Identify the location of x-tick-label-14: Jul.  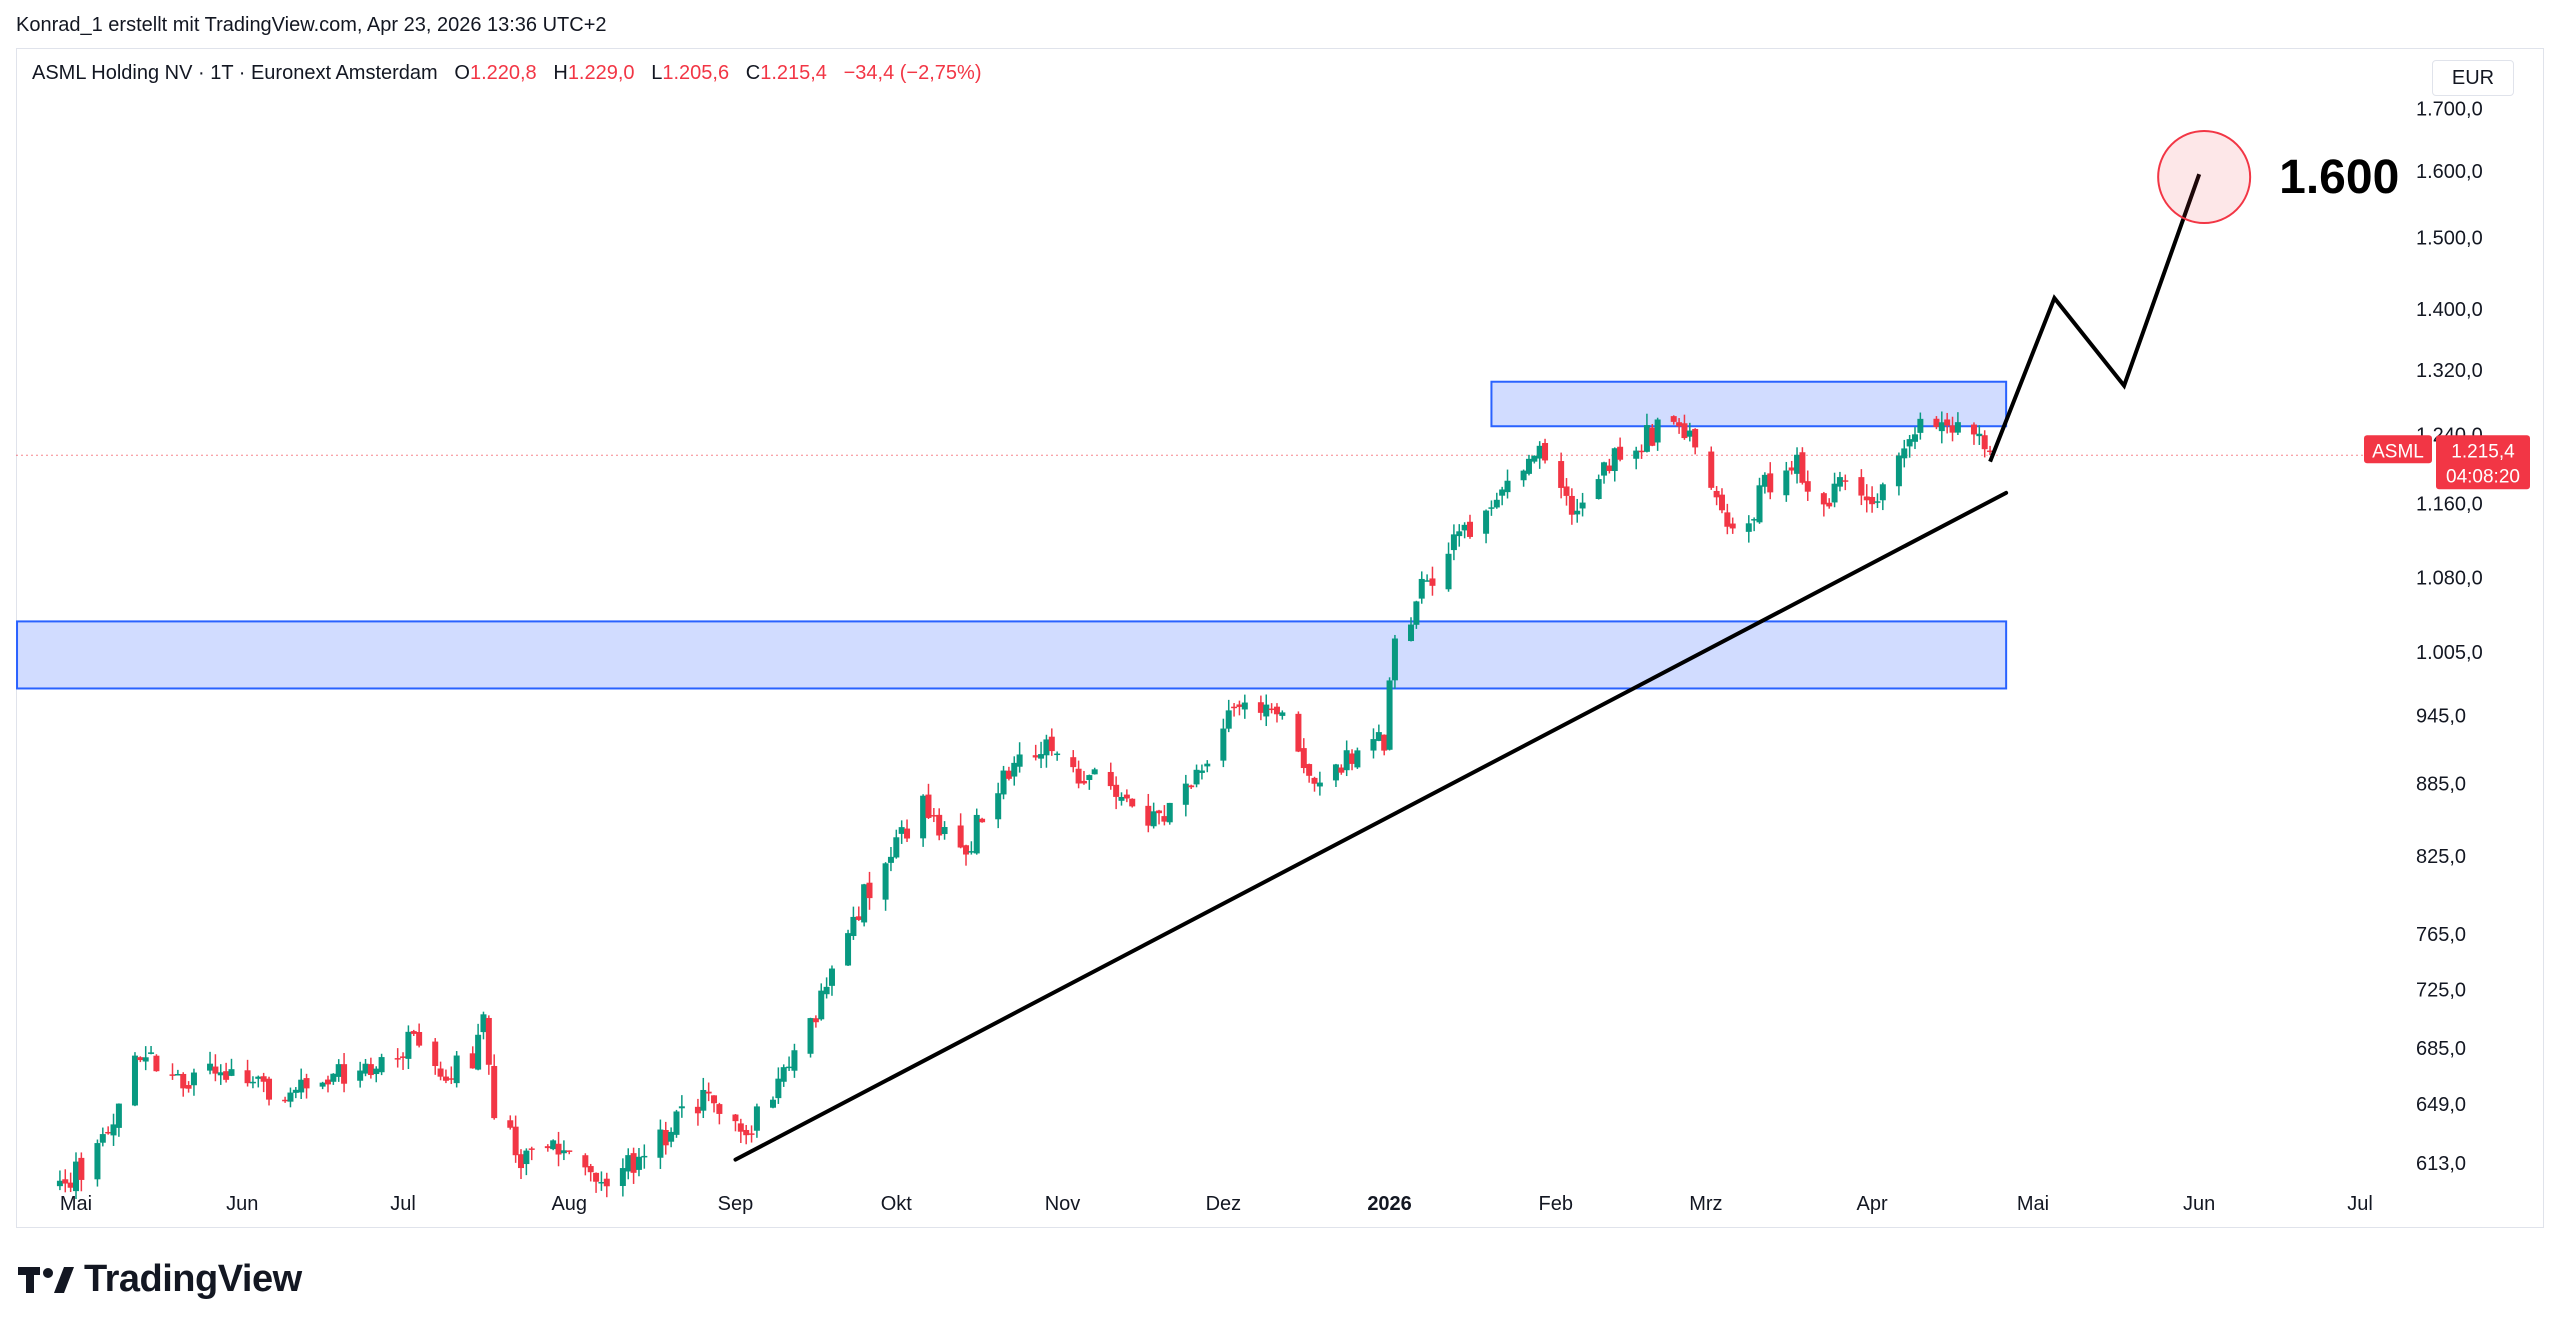
(2360, 1204).